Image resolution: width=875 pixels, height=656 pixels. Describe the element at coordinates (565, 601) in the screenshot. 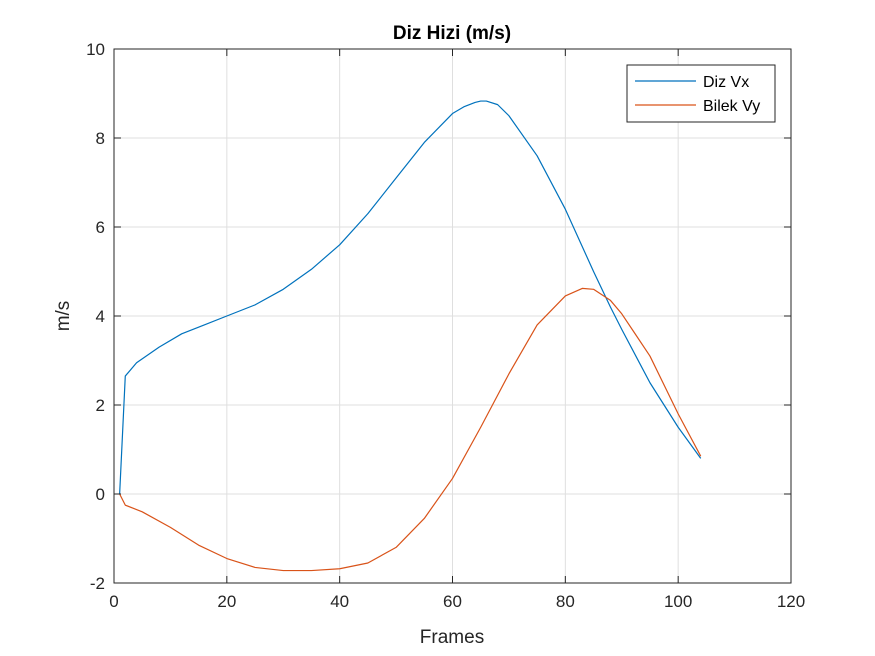

I see `x-tick-label: 80` at that location.